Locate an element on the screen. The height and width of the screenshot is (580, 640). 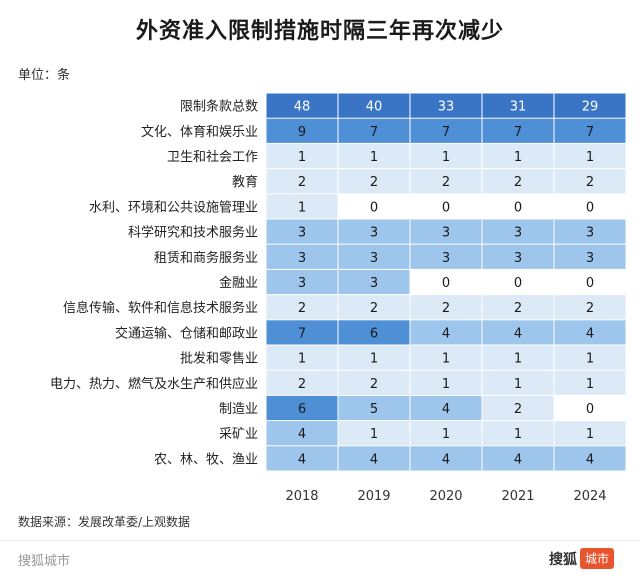
row-label: 采矿业 is located at coordinates (238, 434).